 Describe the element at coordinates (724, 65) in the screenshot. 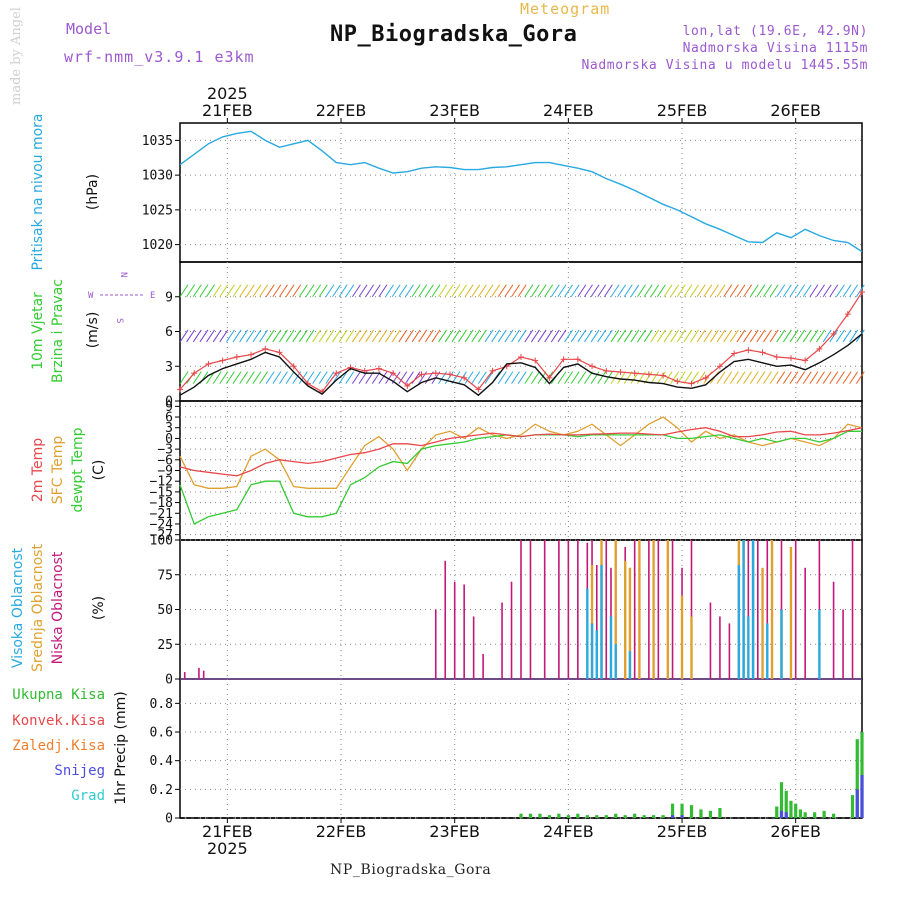

I see `model-altitude-label: Nadmorska Visina u modelu 1445.55m` at that location.